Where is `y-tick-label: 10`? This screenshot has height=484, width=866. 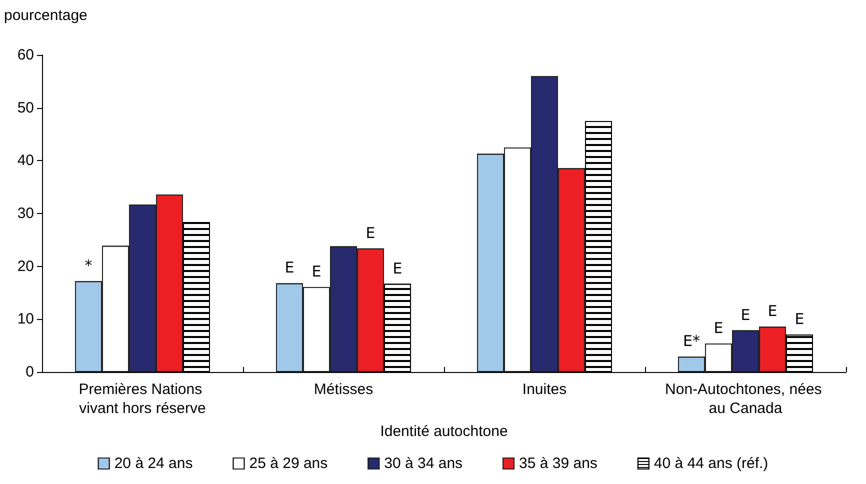 y-tick-label: 10 is located at coordinates (25, 319).